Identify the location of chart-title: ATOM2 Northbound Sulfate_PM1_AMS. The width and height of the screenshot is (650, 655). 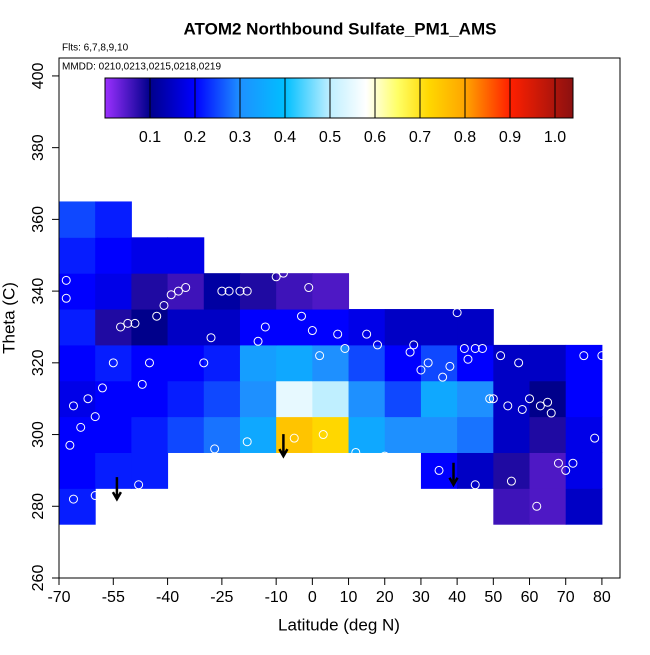
(340, 28).